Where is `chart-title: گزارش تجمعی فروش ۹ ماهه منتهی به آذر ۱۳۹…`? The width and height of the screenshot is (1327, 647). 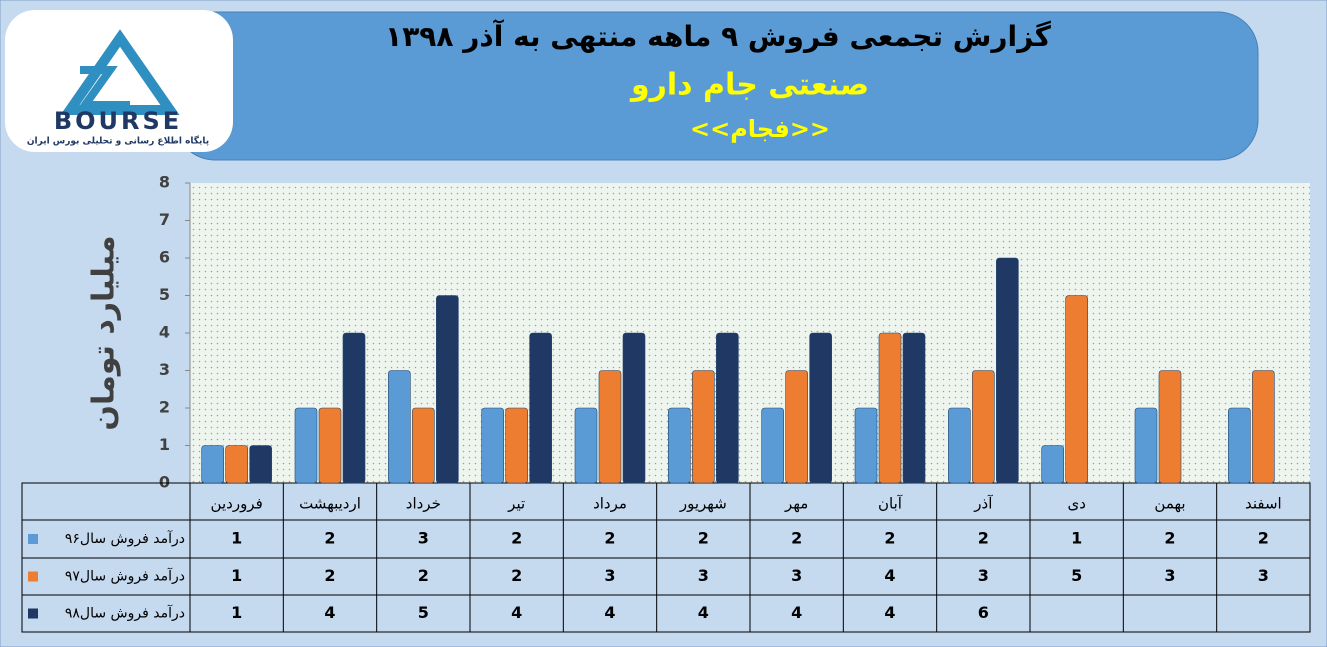 chart-title: گزارش تجمعی فروش ۹ ماهه منتهی به آذر ۱۳۹… is located at coordinates (718, 36).